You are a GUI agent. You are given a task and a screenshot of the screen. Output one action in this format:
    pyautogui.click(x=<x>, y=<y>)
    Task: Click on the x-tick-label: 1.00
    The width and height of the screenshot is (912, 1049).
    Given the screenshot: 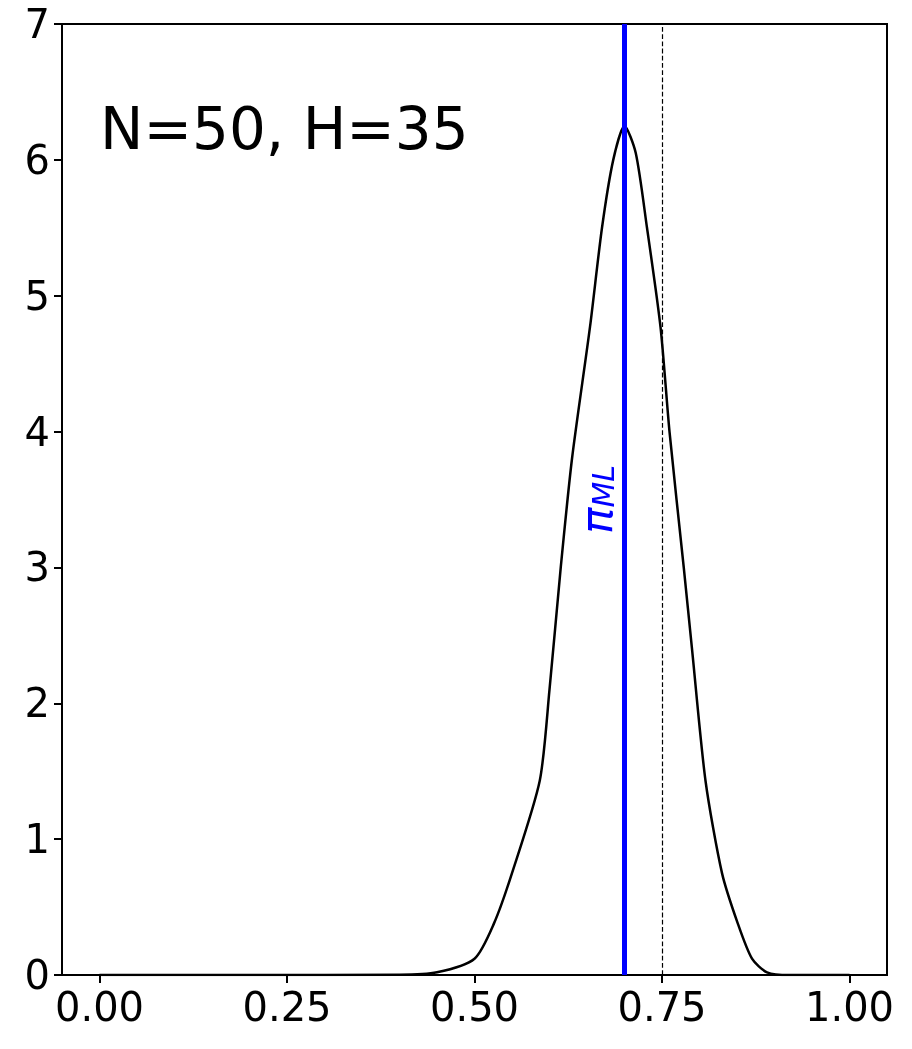 What is the action you would take?
    pyautogui.click(x=849, y=1007)
    